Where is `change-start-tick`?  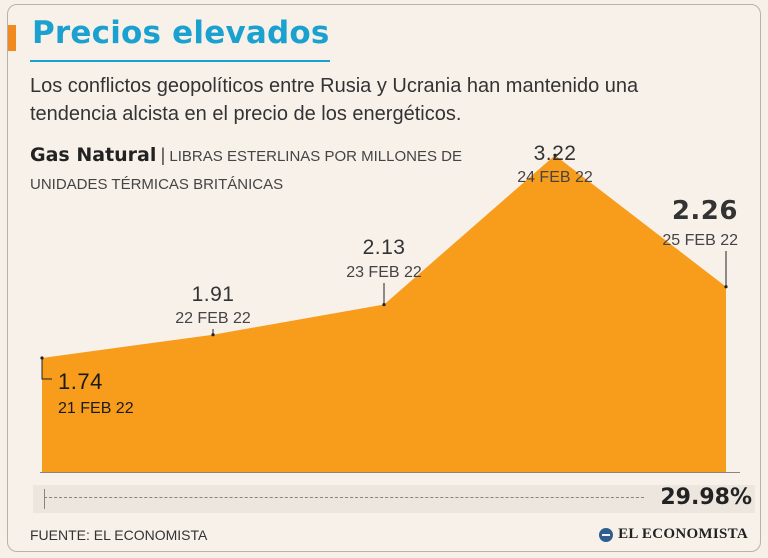
change-start-tick is located at coordinates (44, 499).